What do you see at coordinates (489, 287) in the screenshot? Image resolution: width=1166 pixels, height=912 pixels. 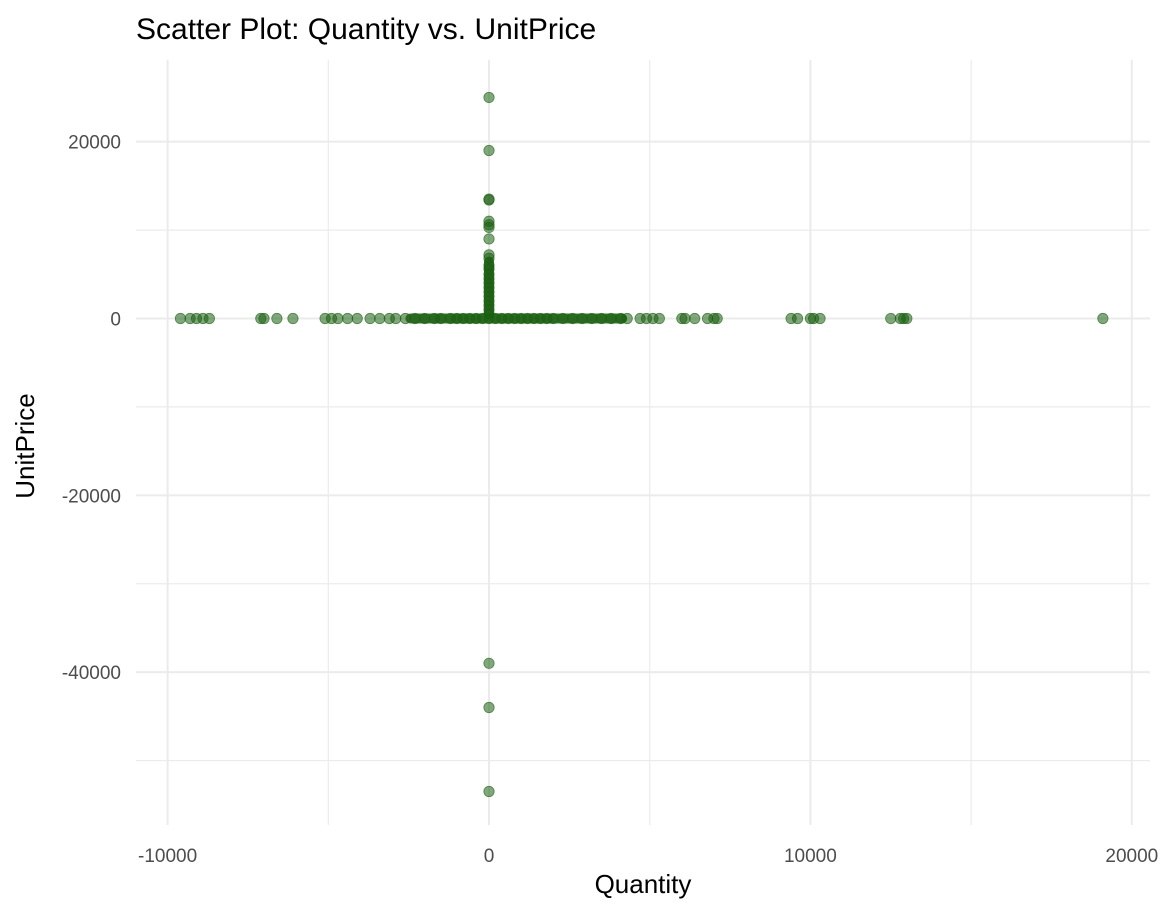 I see `dense-point-cluster-vertical` at bounding box center [489, 287].